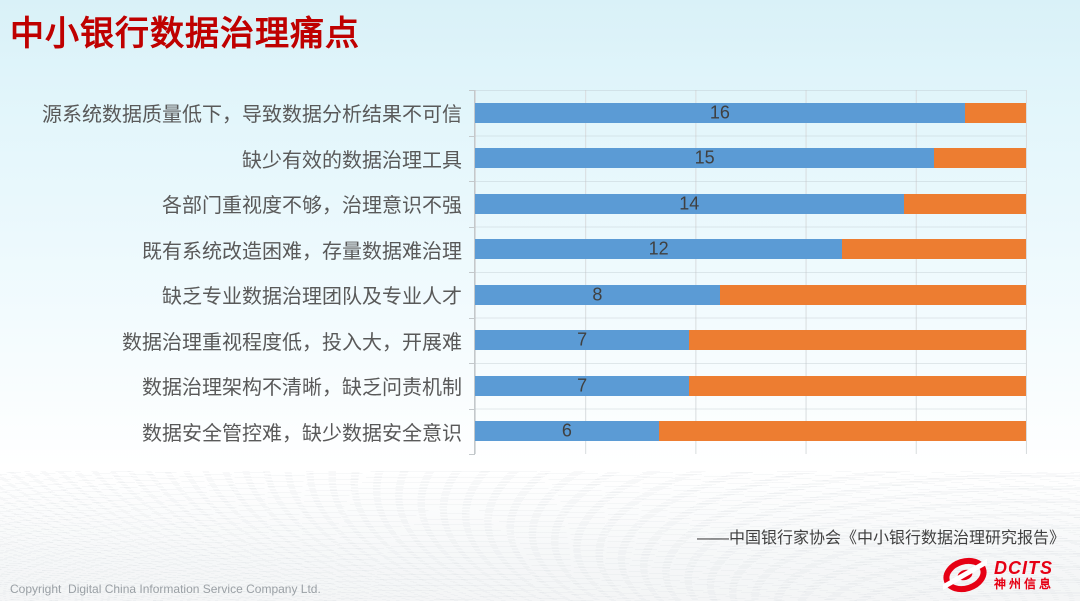 This screenshot has width=1080, height=601. I want to click on value-label: 8, so click(597, 294).